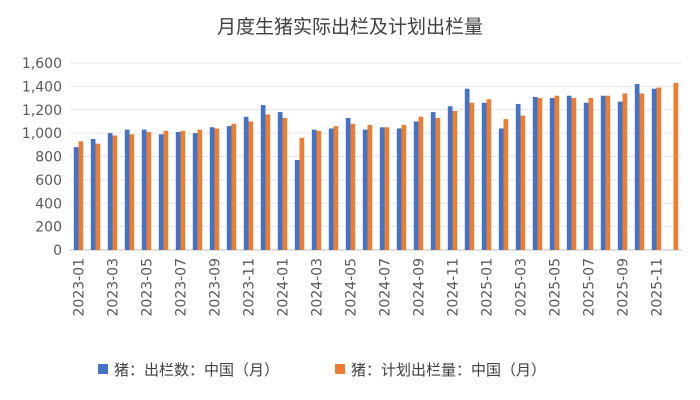 Image resolution: width=700 pixels, height=400 pixels. I want to click on x-tick-label: 2023-09, so click(216, 287).